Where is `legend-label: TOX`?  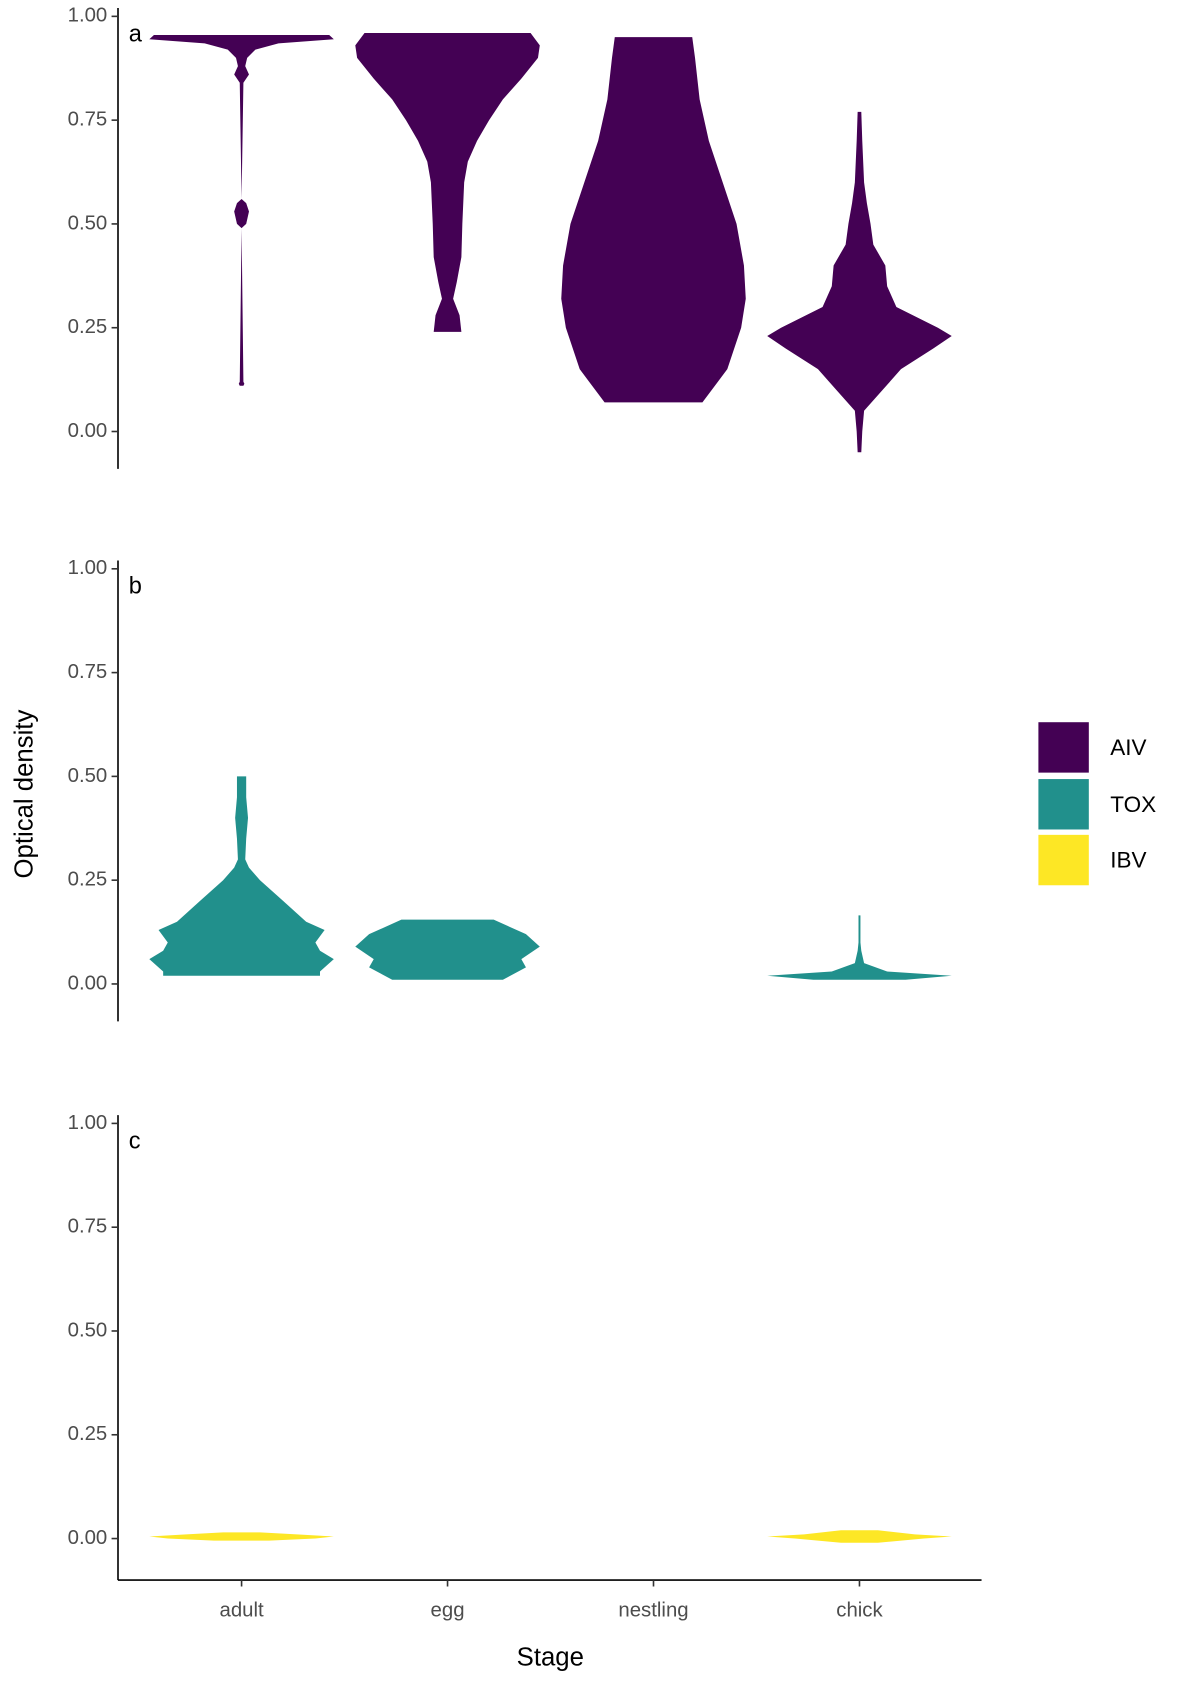 legend-label: TOX is located at coordinates (1133, 804).